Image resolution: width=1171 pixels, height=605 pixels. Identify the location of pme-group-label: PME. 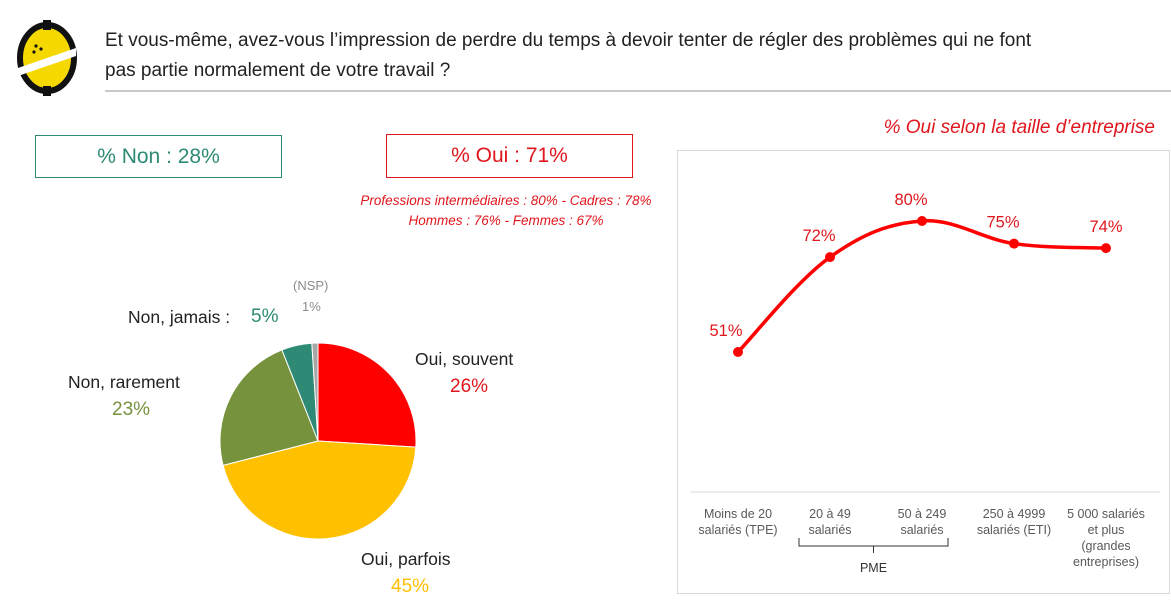
(873, 568).